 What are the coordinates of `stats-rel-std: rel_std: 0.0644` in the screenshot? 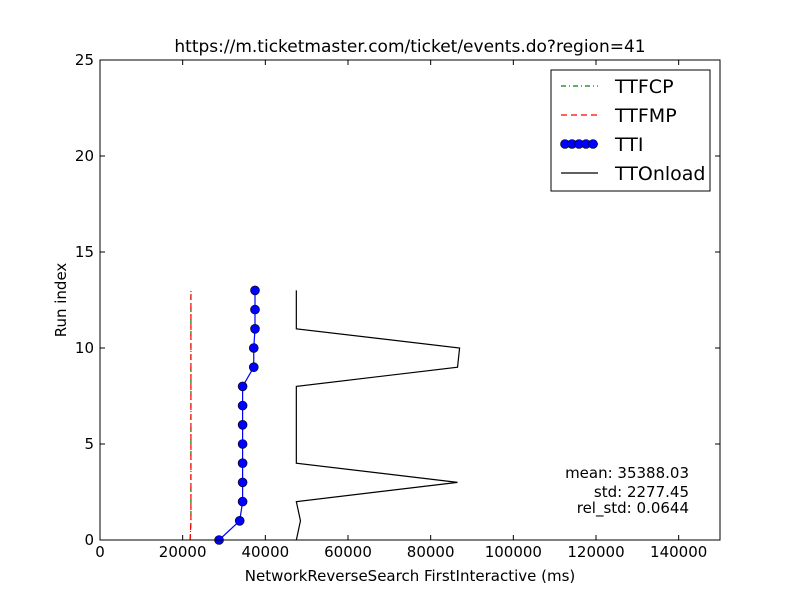 It's located at (633, 508).